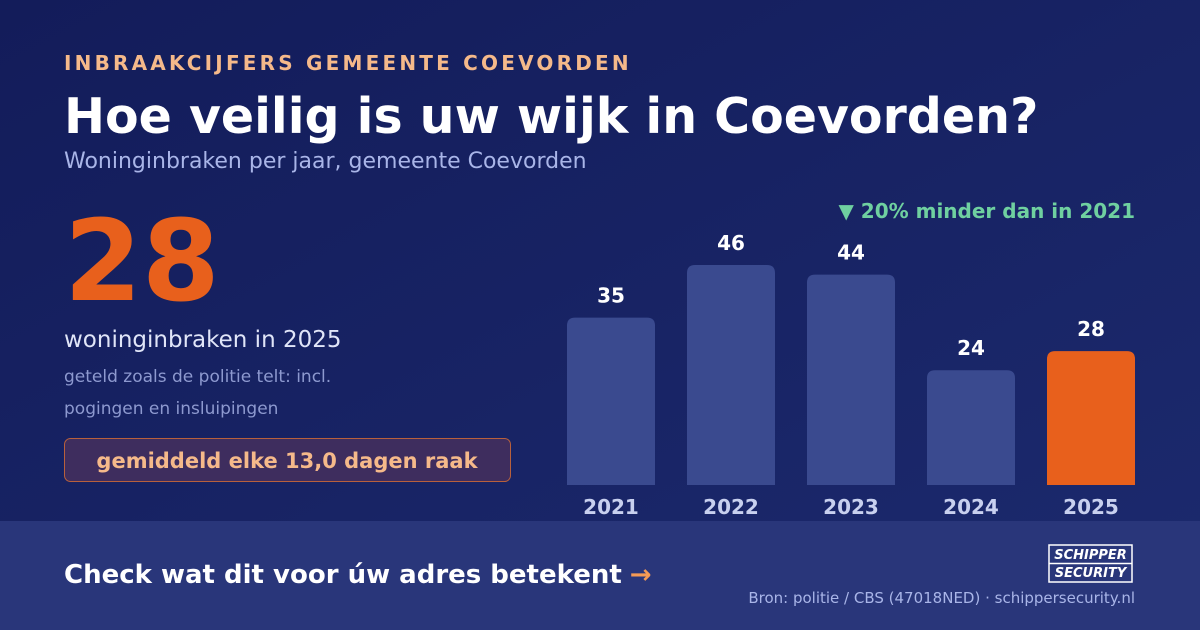 The height and width of the screenshot is (630, 1200). I want to click on cta-text: Check wat dit voor úw adres betekent, so click(343, 575).